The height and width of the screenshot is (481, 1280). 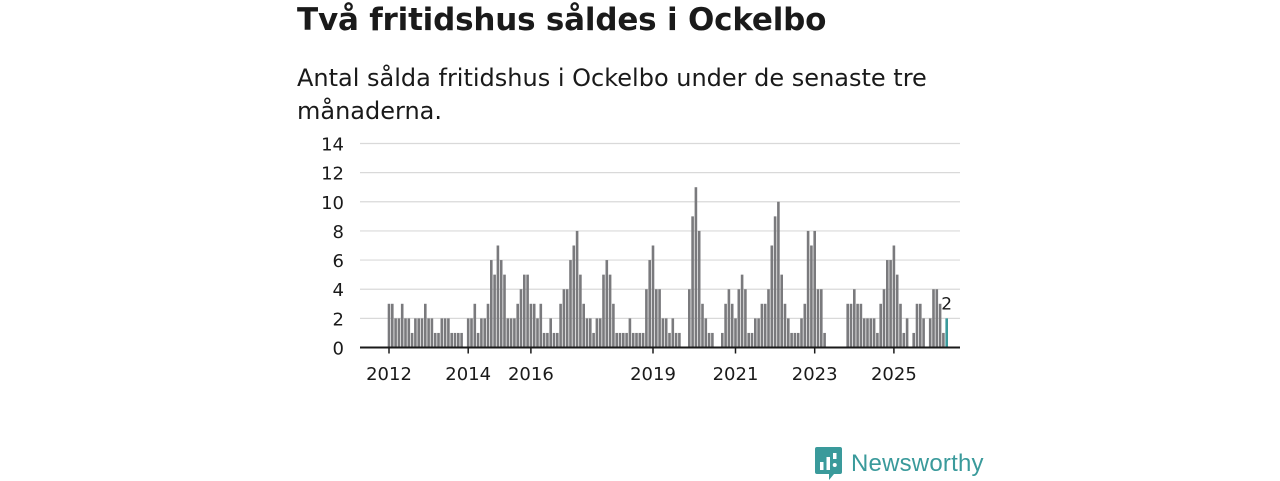 I want to click on y-tick-label: 2, so click(x=338, y=319).